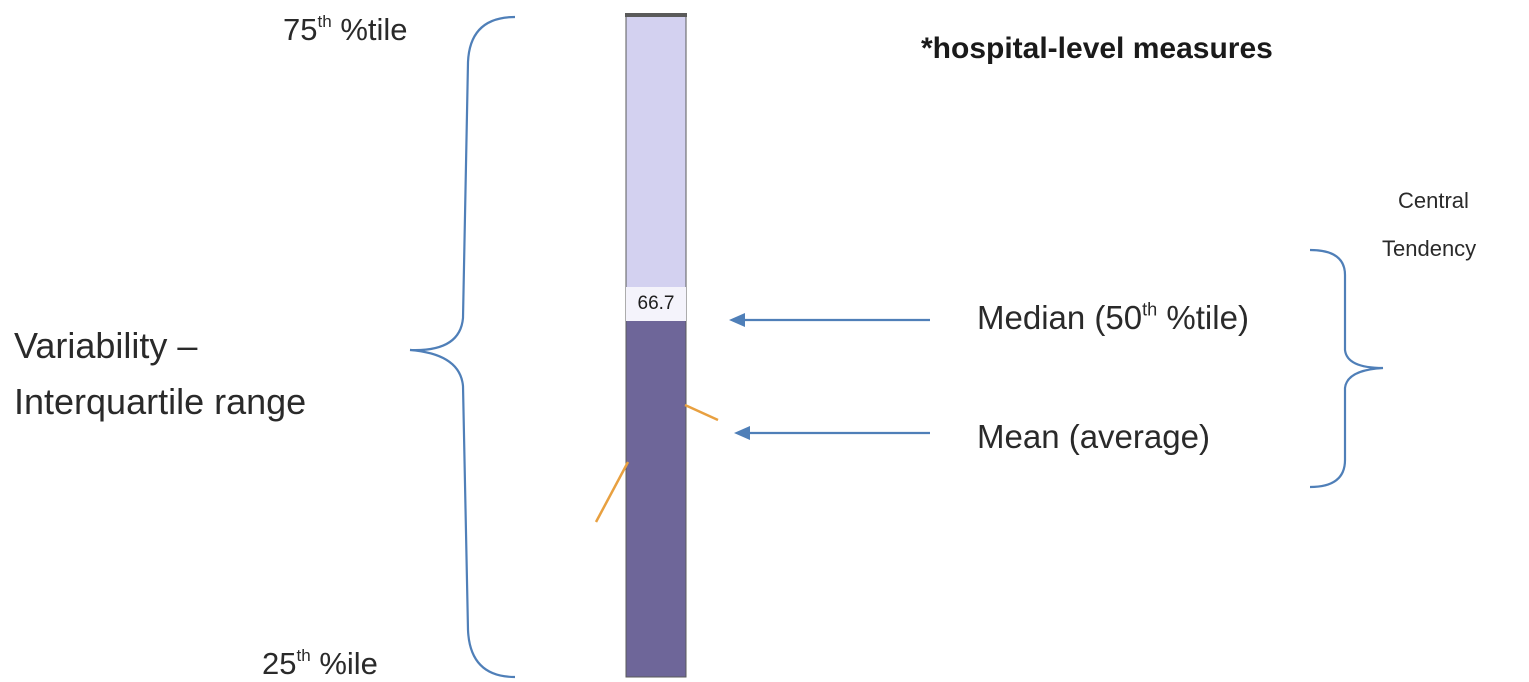 The image size is (1529, 682). I want to click on variability-label: Variability –, so click(106, 345).